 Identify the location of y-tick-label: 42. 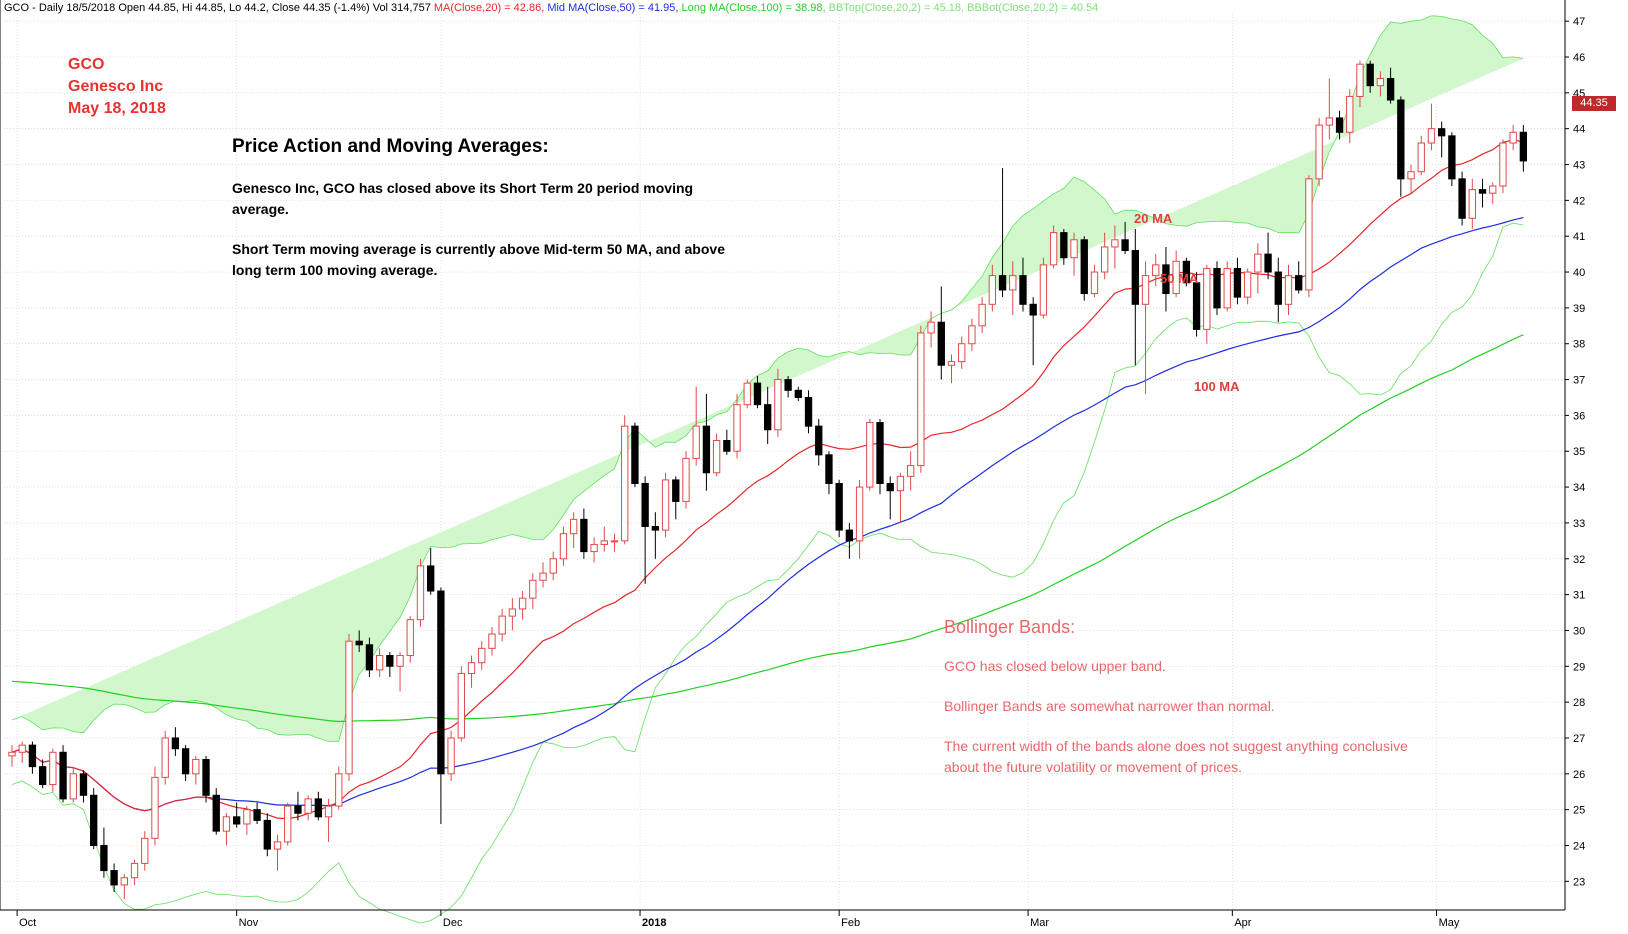
(1579, 201).